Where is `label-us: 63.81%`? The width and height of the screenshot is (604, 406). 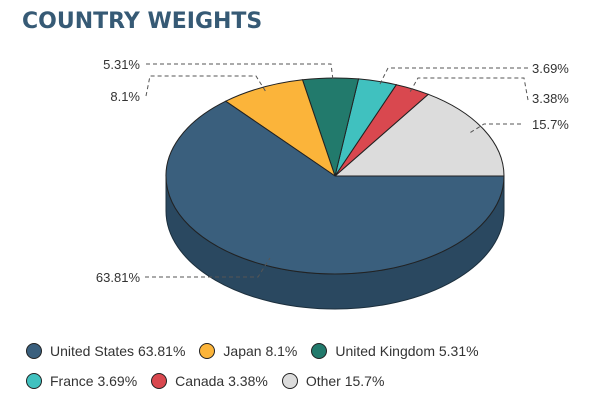 label-us: 63.81% is located at coordinates (118, 277).